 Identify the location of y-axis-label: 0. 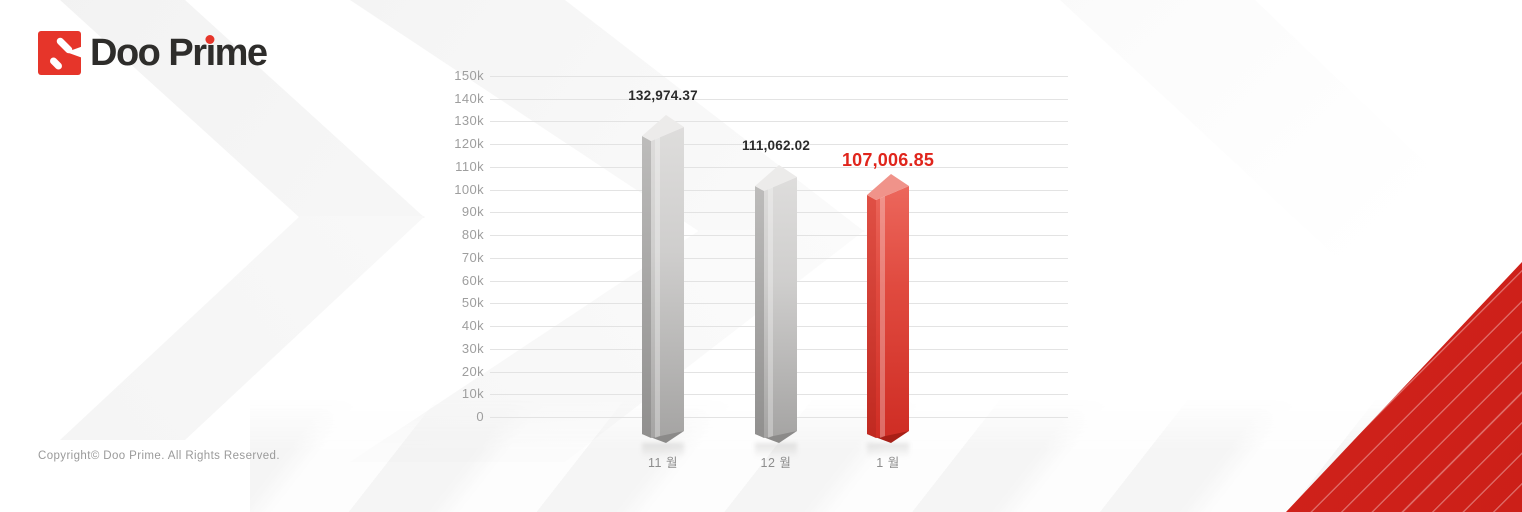
(480, 416).